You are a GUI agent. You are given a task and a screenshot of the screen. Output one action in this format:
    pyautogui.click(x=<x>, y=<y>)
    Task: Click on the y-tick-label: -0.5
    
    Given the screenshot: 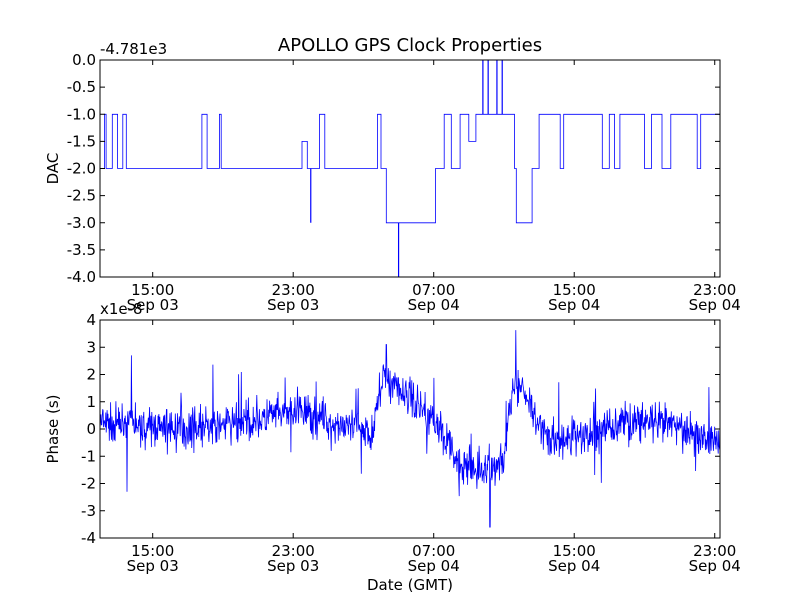 What is the action you would take?
    pyautogui.click(x=81, y=87)
    